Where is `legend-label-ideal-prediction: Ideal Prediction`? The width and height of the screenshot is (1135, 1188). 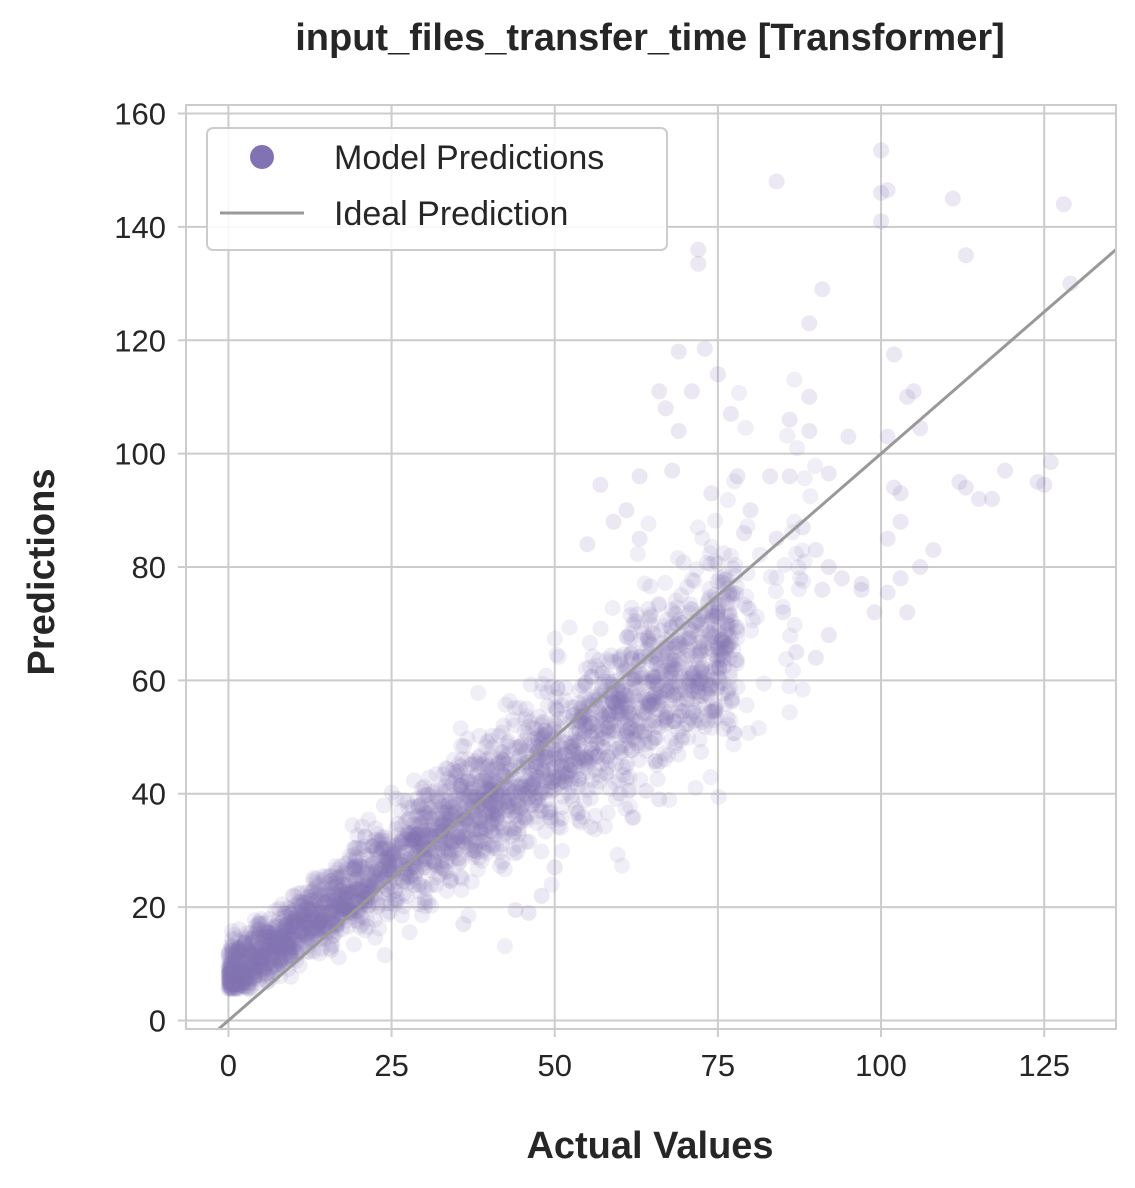 legend-label-ideal-prediction: Ideal Prediction is located at coordinates (451, 214).